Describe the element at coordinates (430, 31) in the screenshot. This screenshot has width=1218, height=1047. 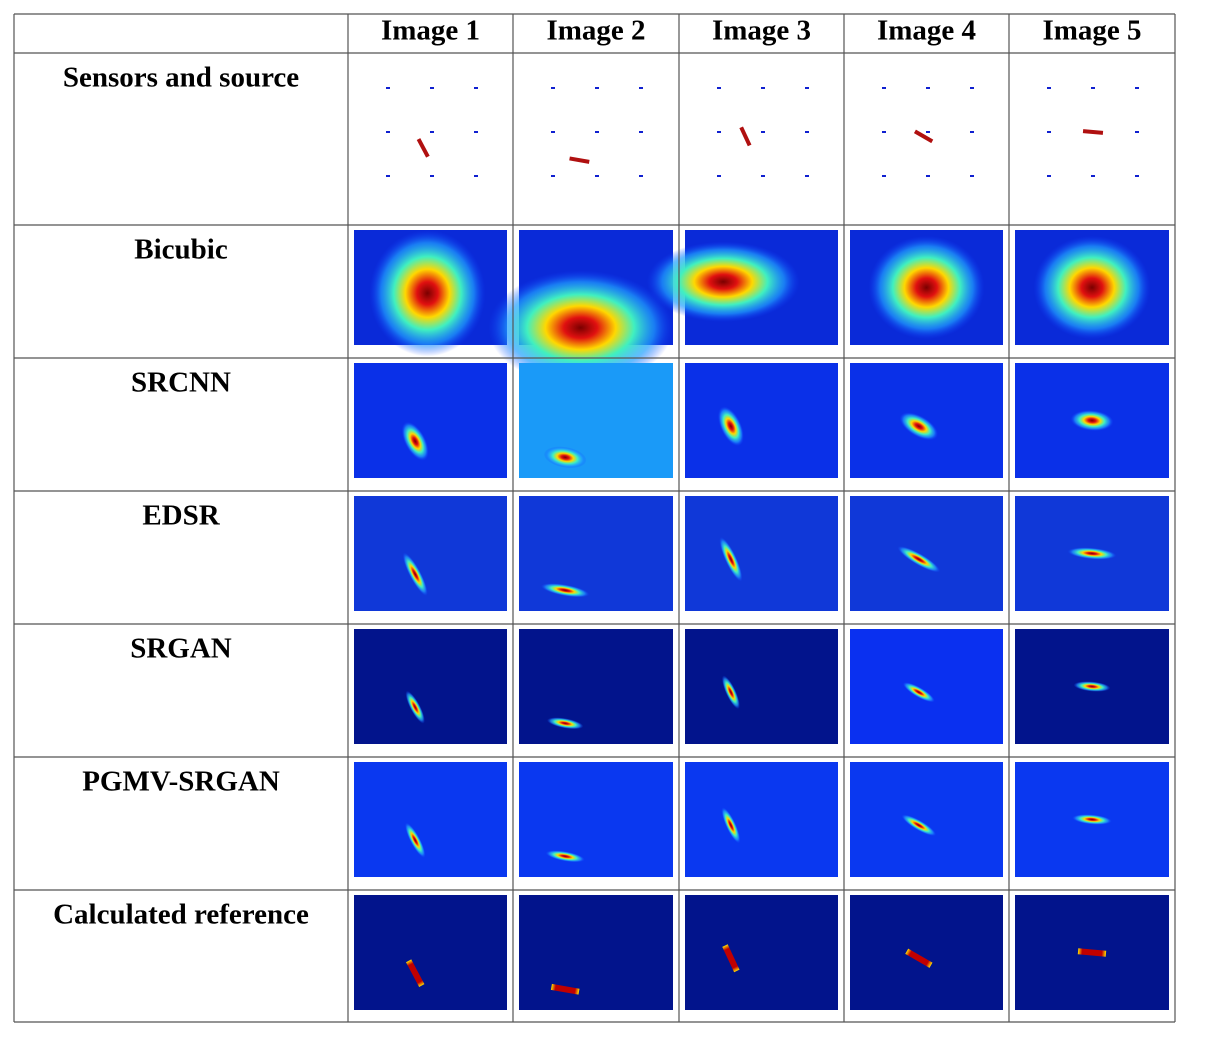
I see `column-header: Image 1` at that location.